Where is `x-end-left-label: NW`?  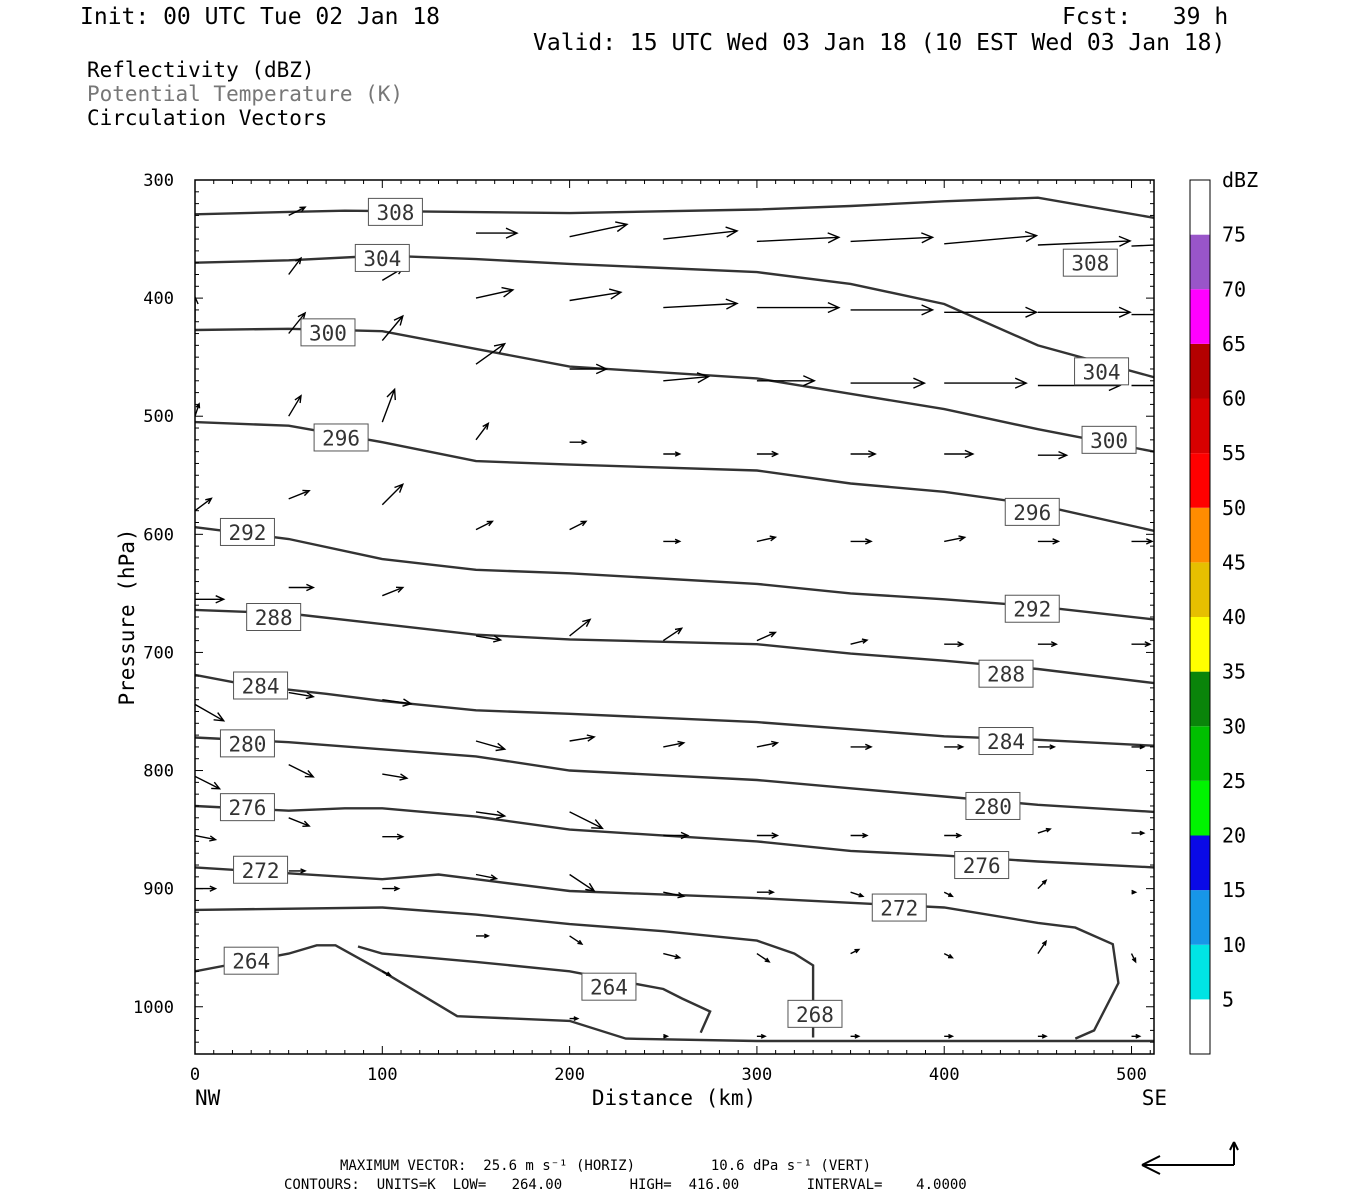 x-end-left-label: NW is located at coordinates (208, 1098).